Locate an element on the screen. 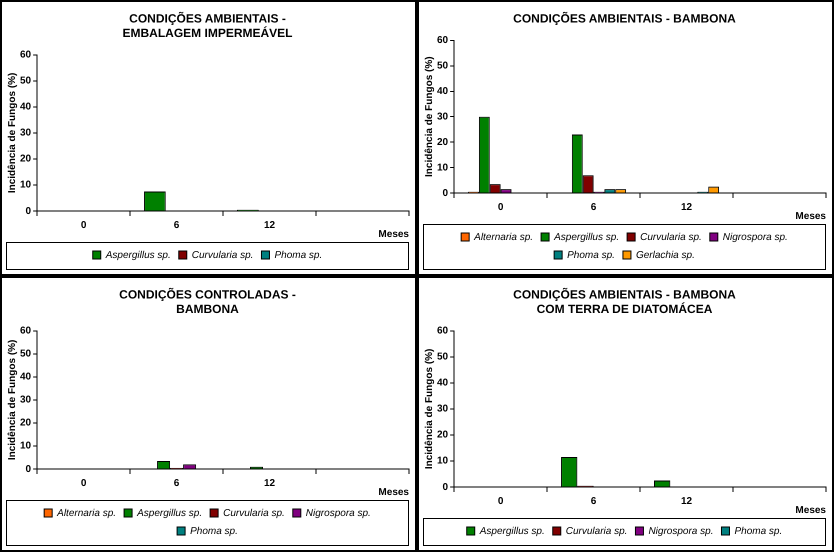 This screenshot has width=834, height=556. legend-label: Gerlachia sp. is located at coordinates (665, 255).